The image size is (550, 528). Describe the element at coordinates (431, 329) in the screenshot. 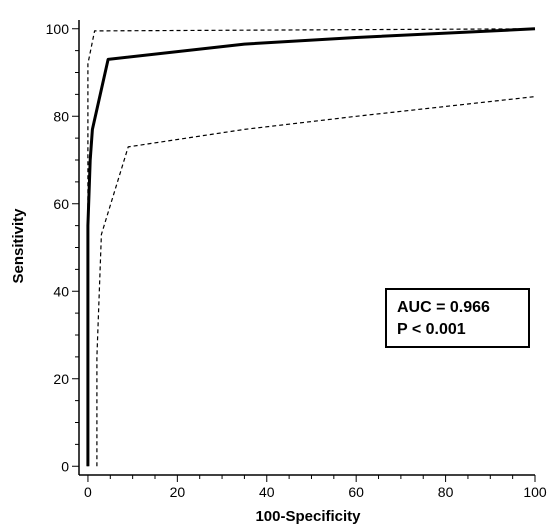

I see `p-value-label: P < 0.001` at that location.